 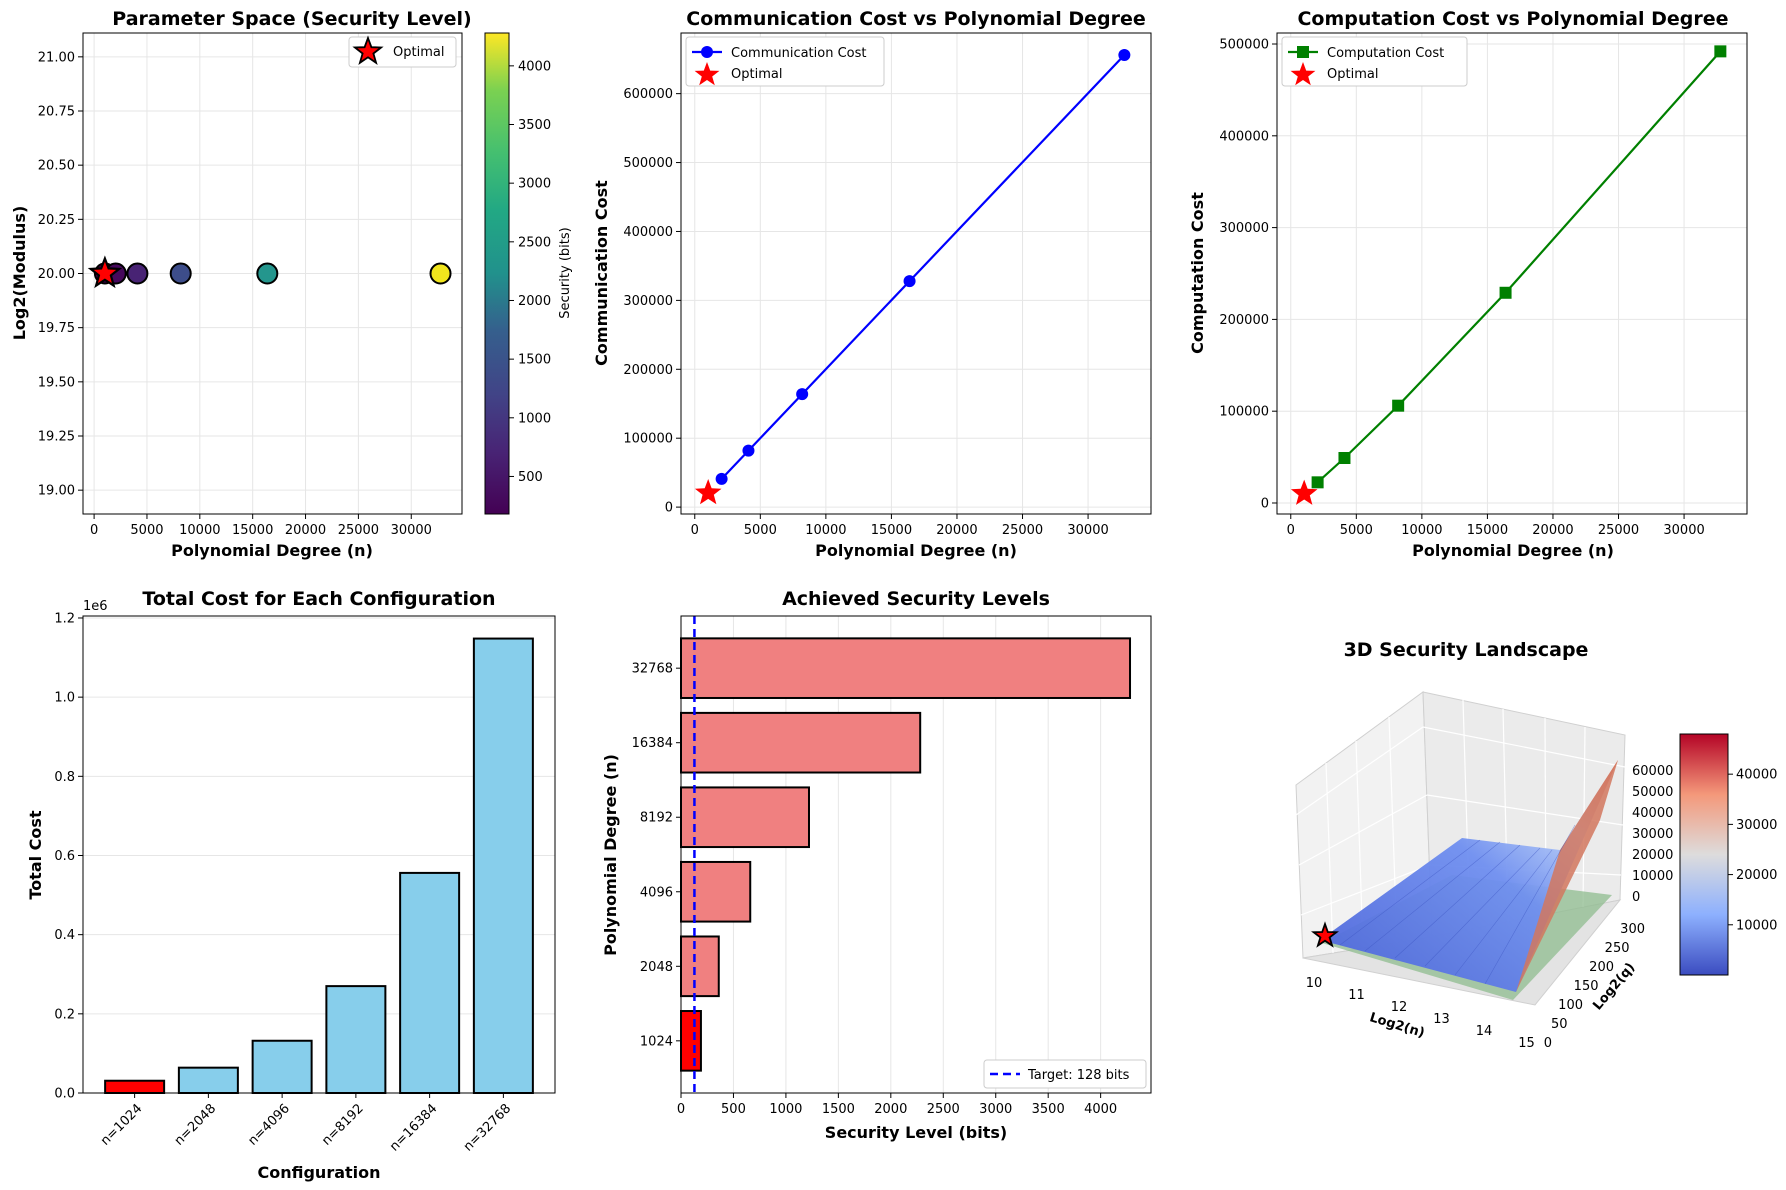 What do you see at coordinates (1512, 273) in the screenshot?
I see `comp-cost-frame` at bounding box center [1512, 273].